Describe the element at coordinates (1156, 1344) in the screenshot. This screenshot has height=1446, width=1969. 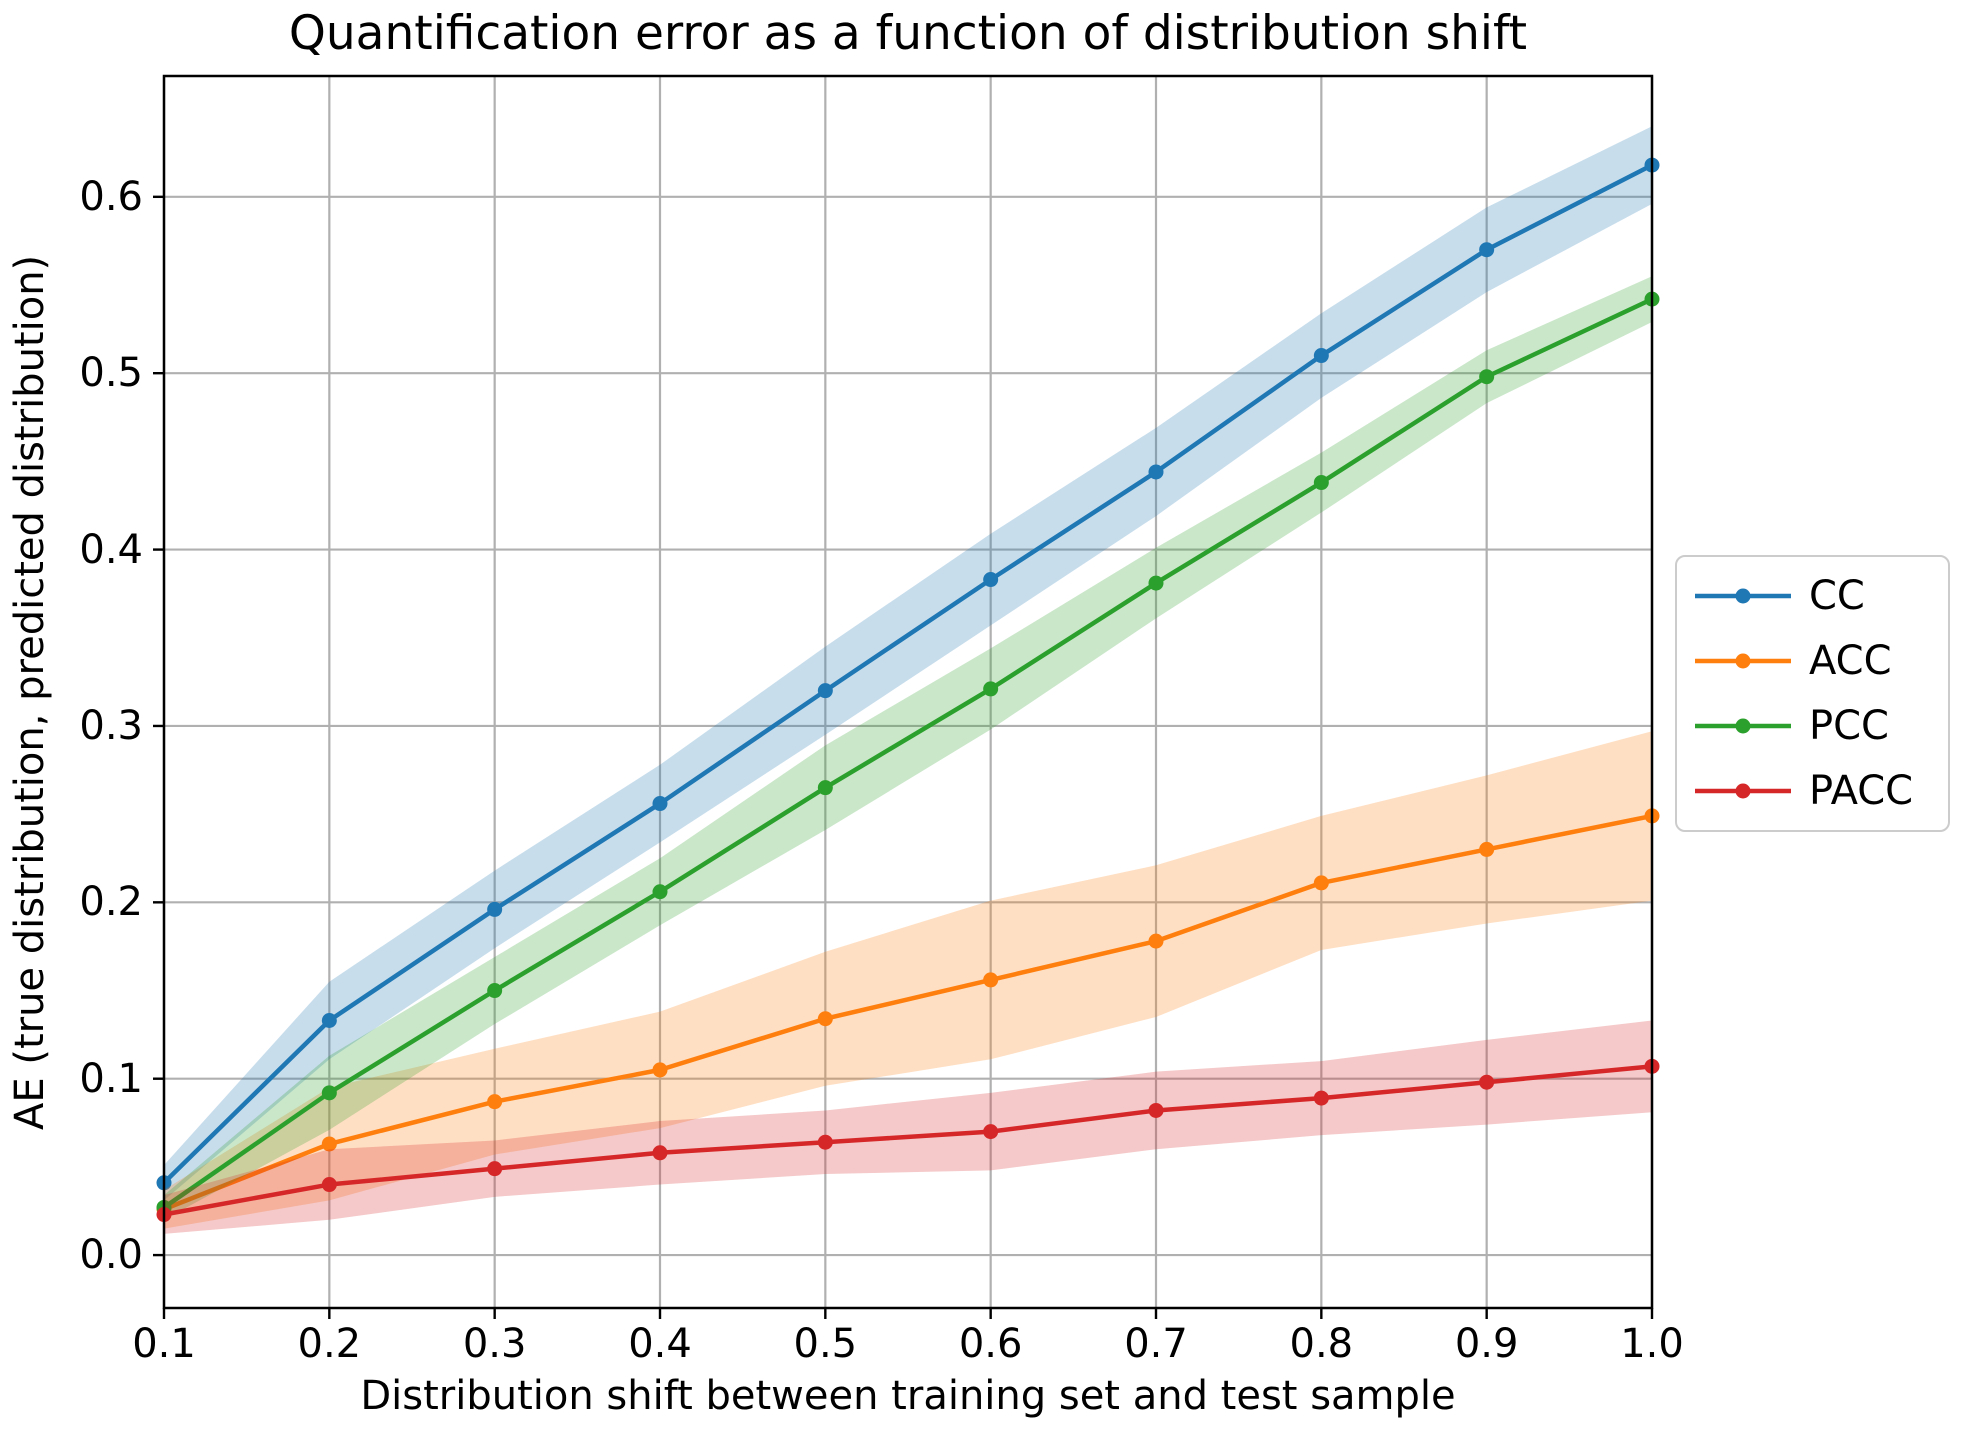
I see `x-tick-label: 0.7` at that location.